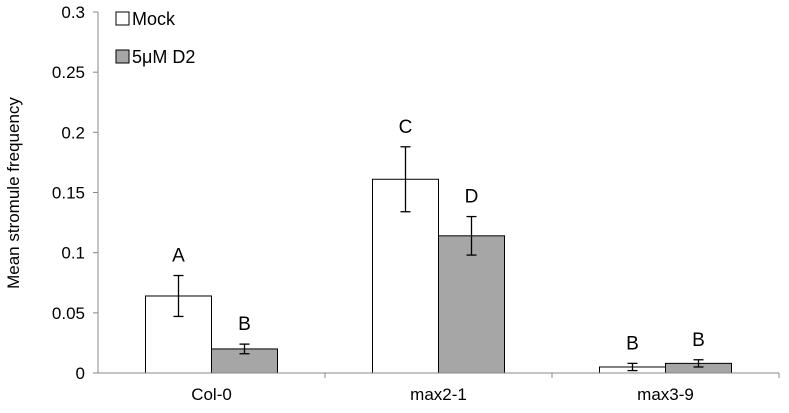 This screenshot has height=413, width=789. What do you see at coordinates (155, 38) in the screenshot?
I see `legend: Mock 5μM D2` at bounding box center [155, 38].